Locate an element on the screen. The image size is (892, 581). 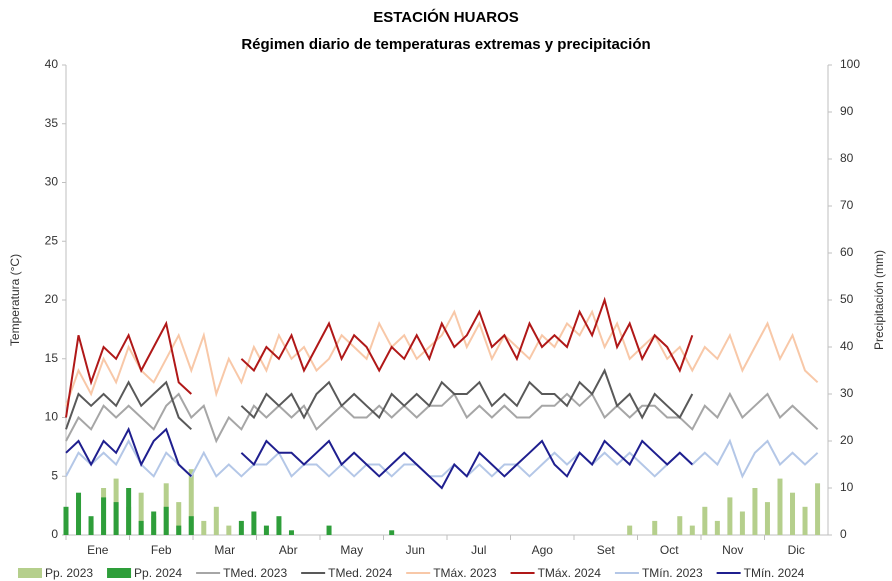
x-tick-label: Set is located at coordinates (606, 550).